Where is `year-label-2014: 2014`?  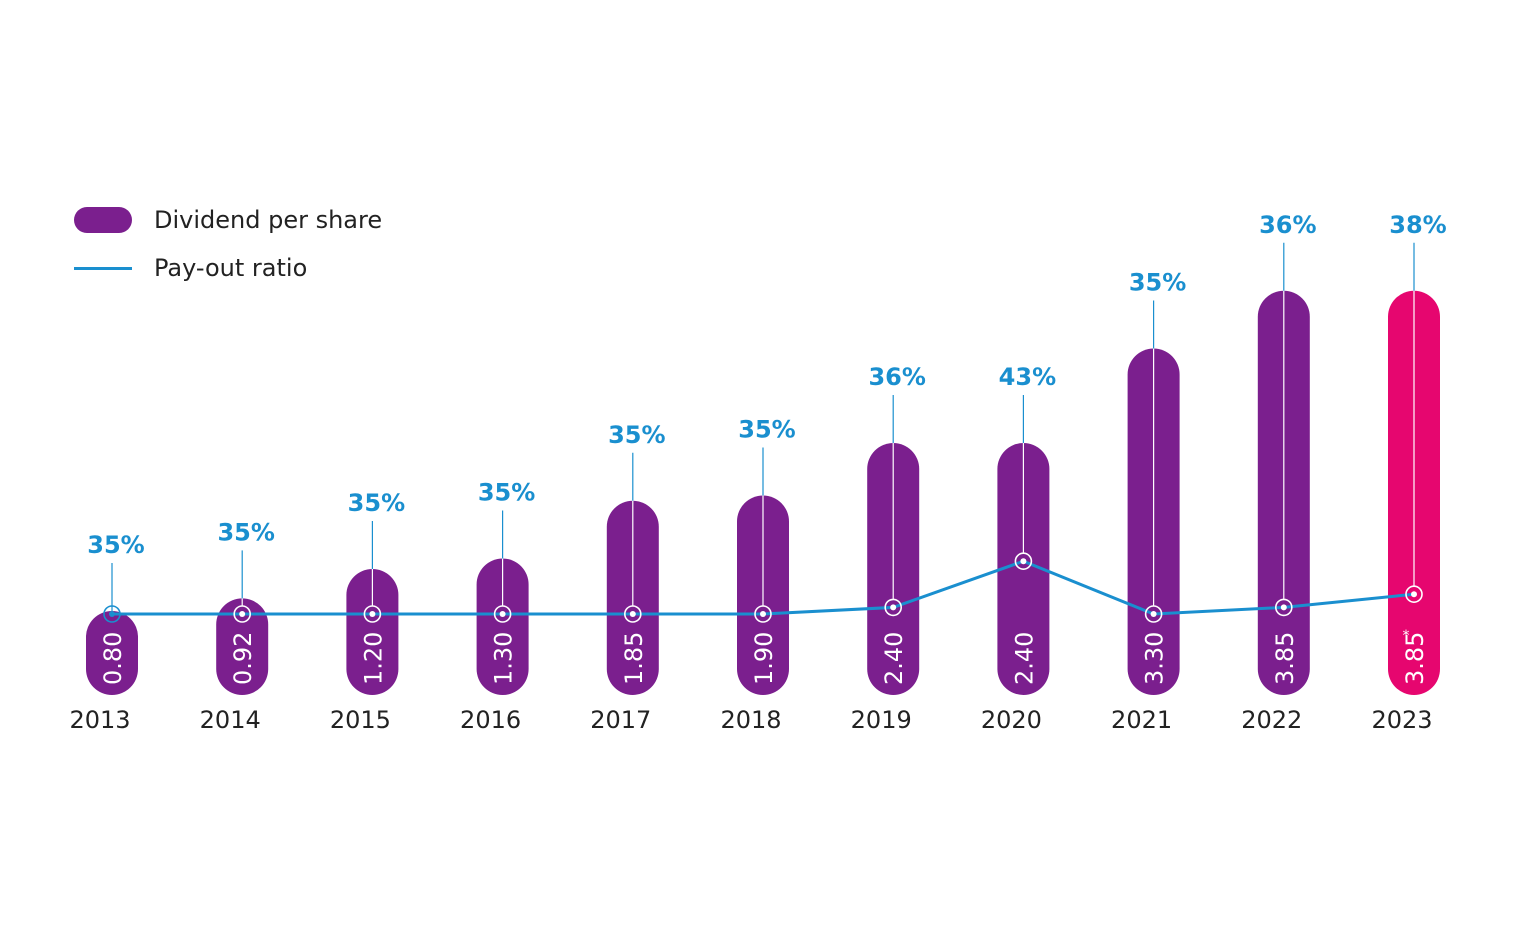 year-label-2014: 2014 is located at coordinates (230, 720).